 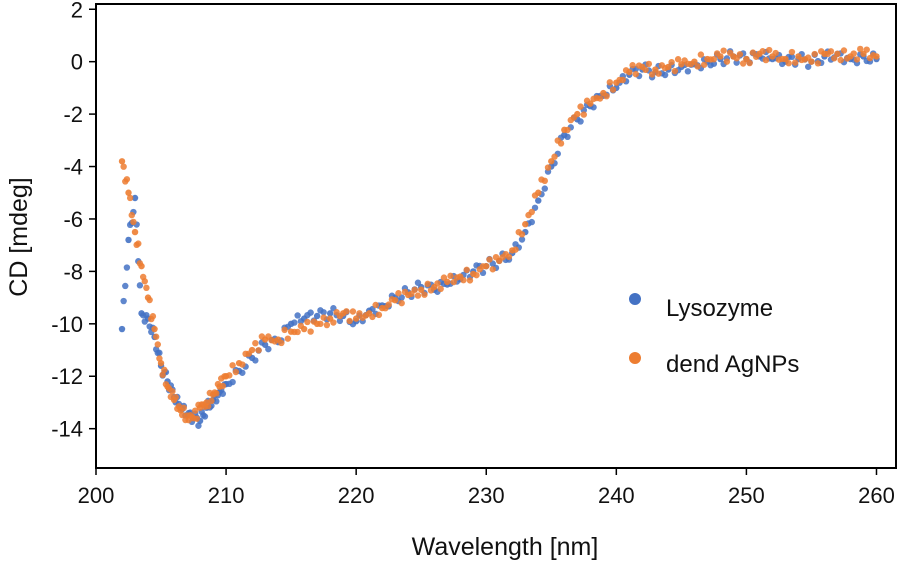 What do you see at coordinates (73, 167) in the screenshot?
I see `y-tick-label: -4` at bounding box center [73, 167].